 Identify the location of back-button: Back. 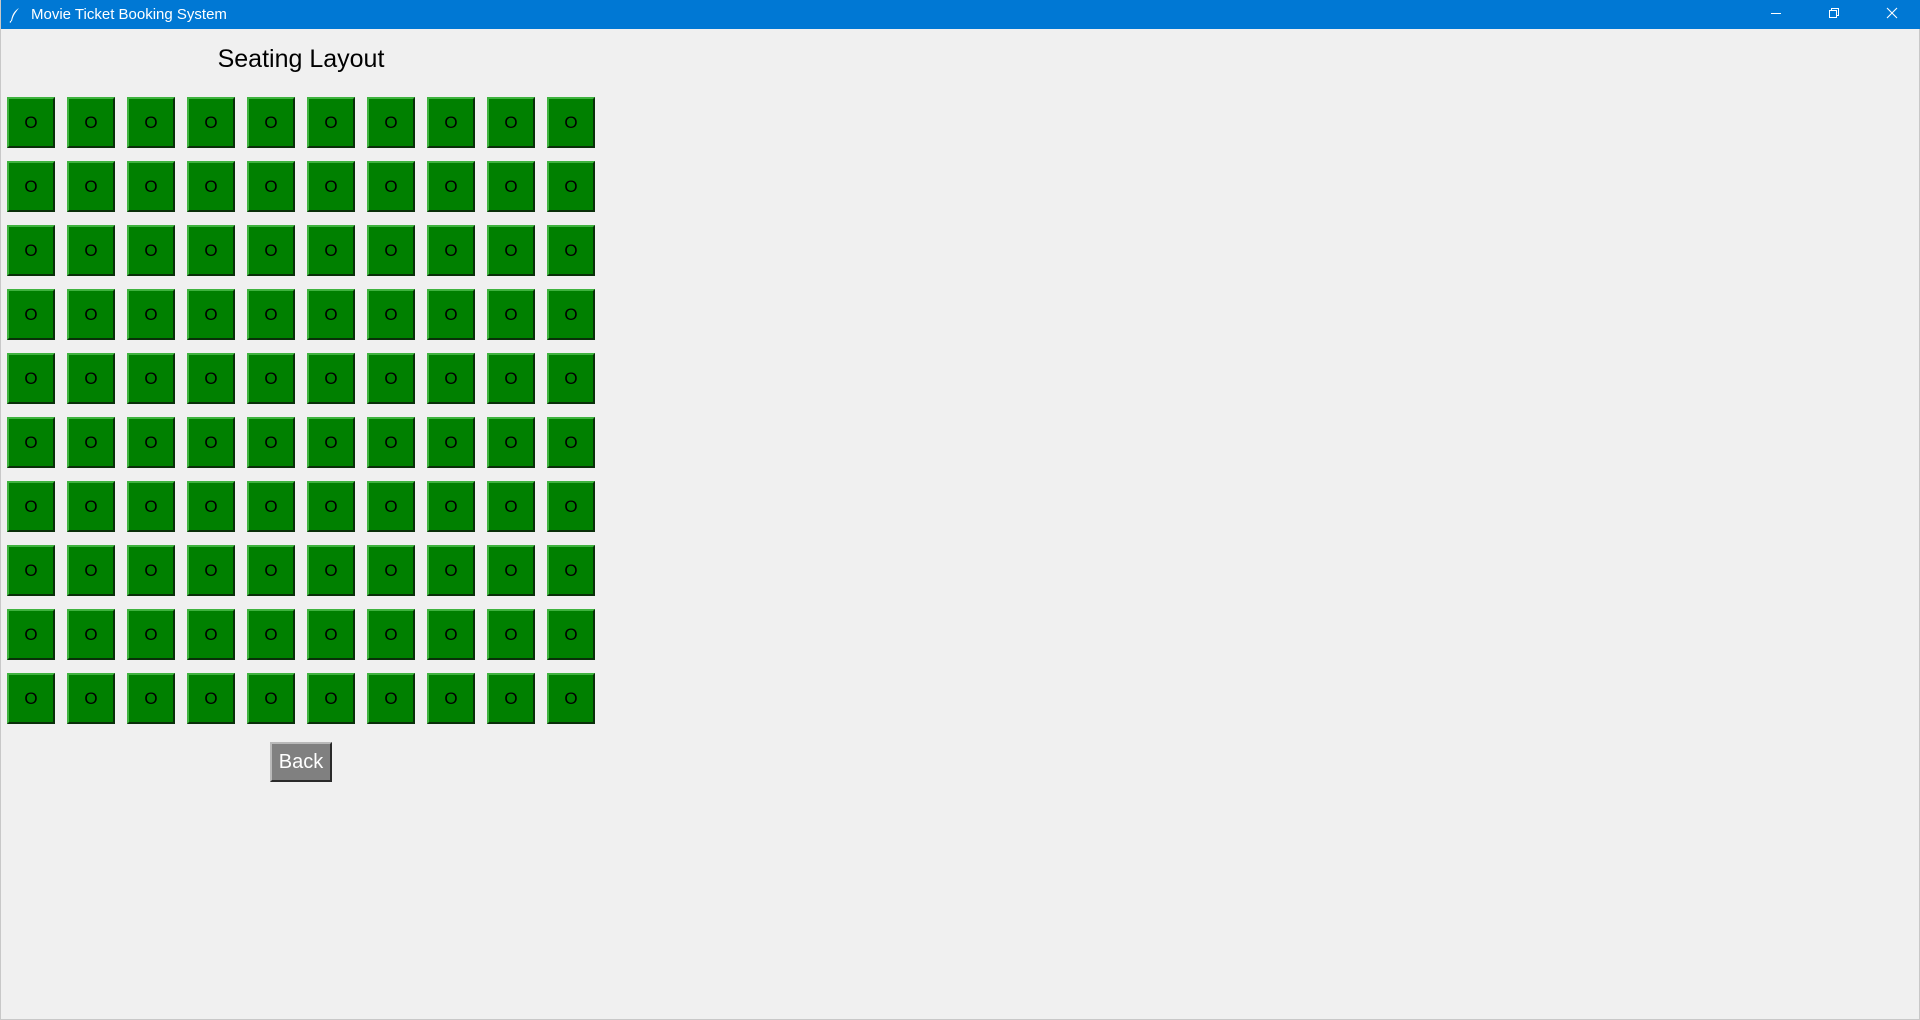
(301, 762).